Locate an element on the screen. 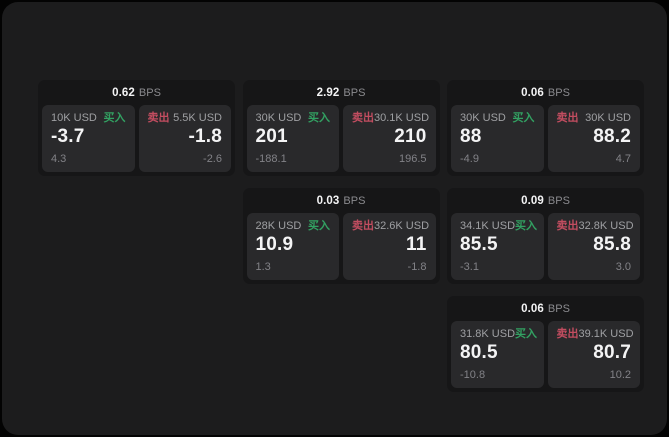  sell-price: 11 is located at coordinates (416, 244).